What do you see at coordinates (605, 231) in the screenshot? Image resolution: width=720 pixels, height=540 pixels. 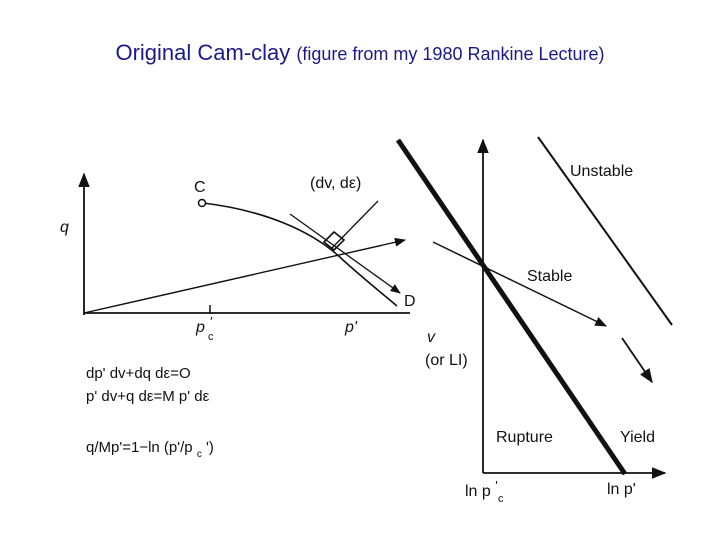 I see `unstable-boundary-line` at bounding box center [605, 231].